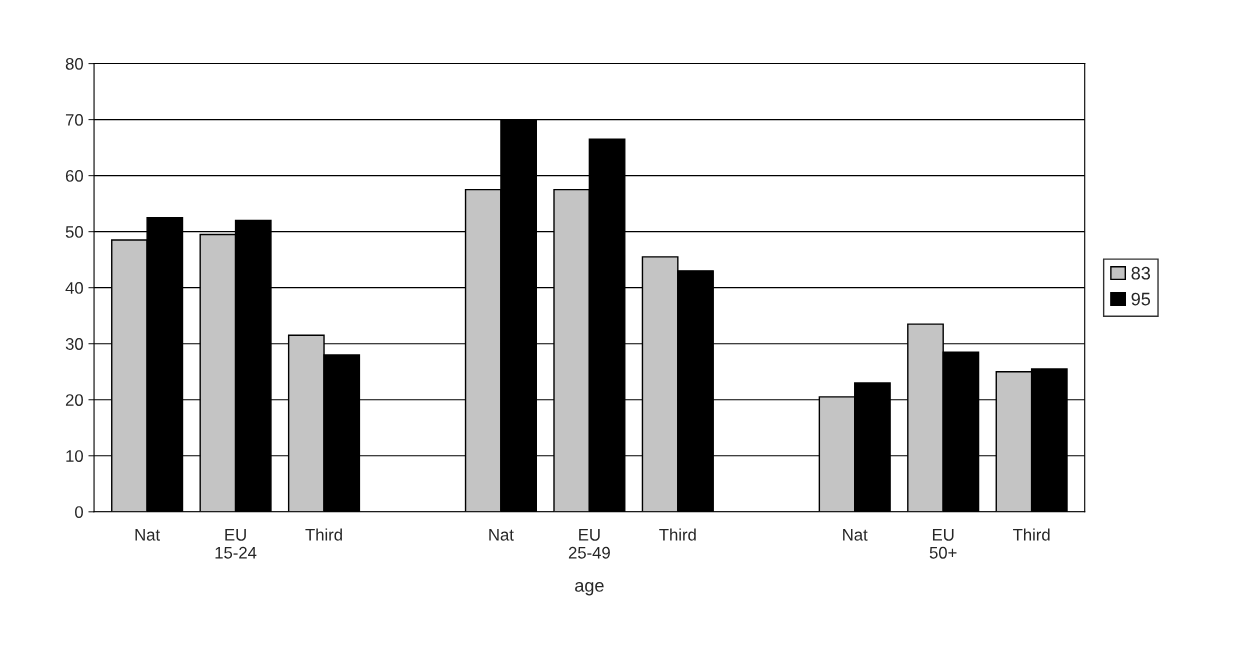  I want to click on x-tick-label: EU 25-49, so click(589, 544).